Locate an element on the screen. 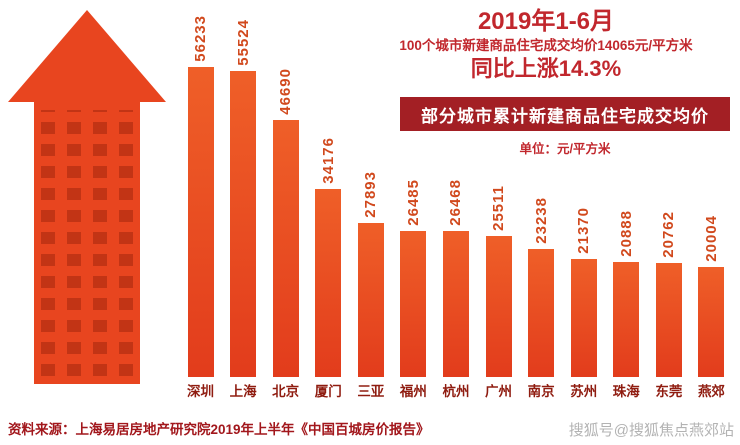 The image size is (740, 445). bar-column: 20004 燕郊 is located at coordinates (711, 309).